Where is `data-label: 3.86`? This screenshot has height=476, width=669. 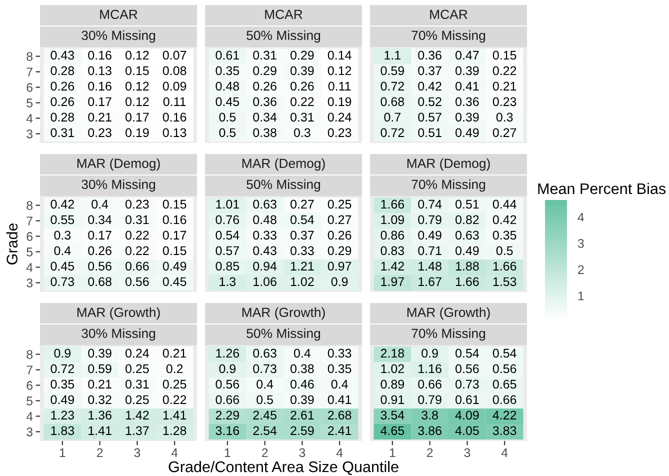
data-label: 3.86 is located at coordinates (430, 431).